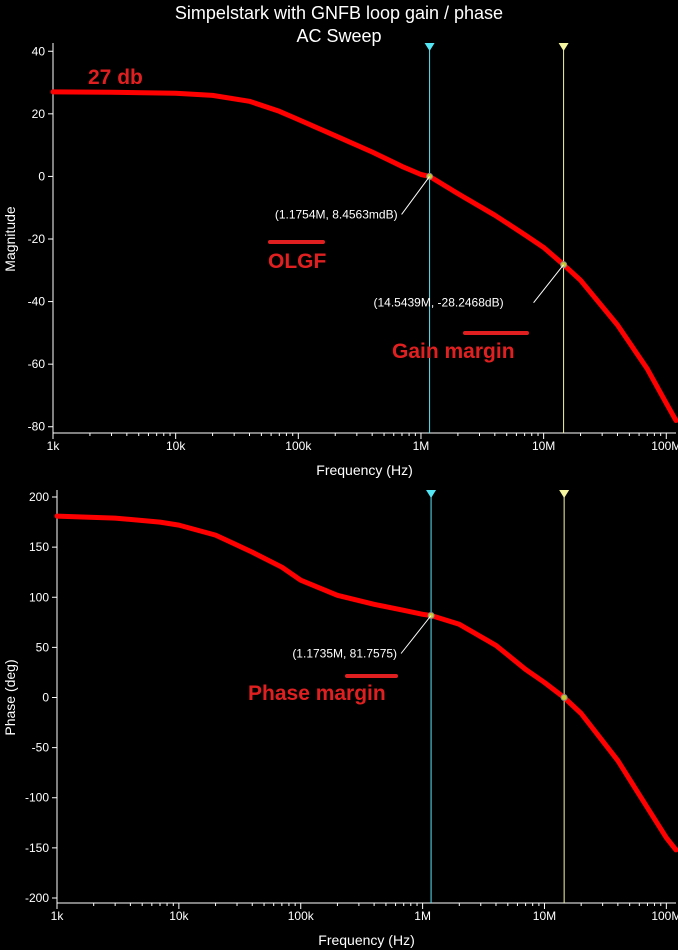  I want to click on annotation-label: 27 db, so click(115, 77).